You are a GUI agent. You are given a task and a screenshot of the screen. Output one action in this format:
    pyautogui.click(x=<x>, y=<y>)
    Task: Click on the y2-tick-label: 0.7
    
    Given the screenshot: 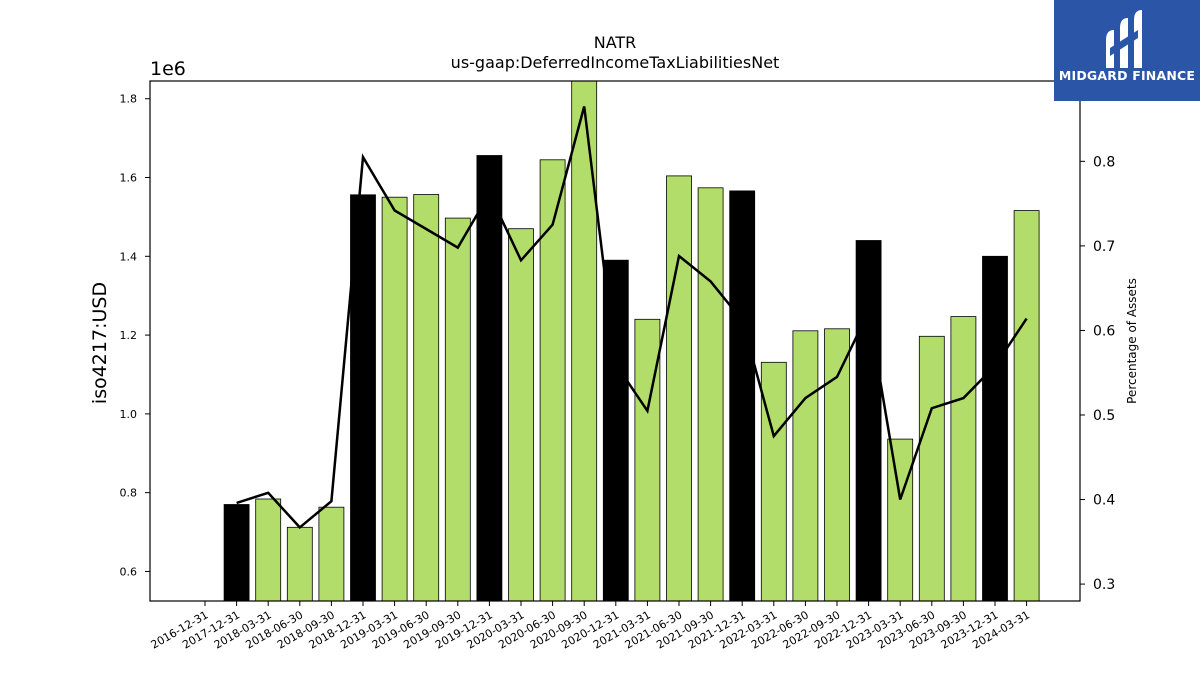 What is the action you would take?
    pyautogui.click(x=1104, y=247)
    